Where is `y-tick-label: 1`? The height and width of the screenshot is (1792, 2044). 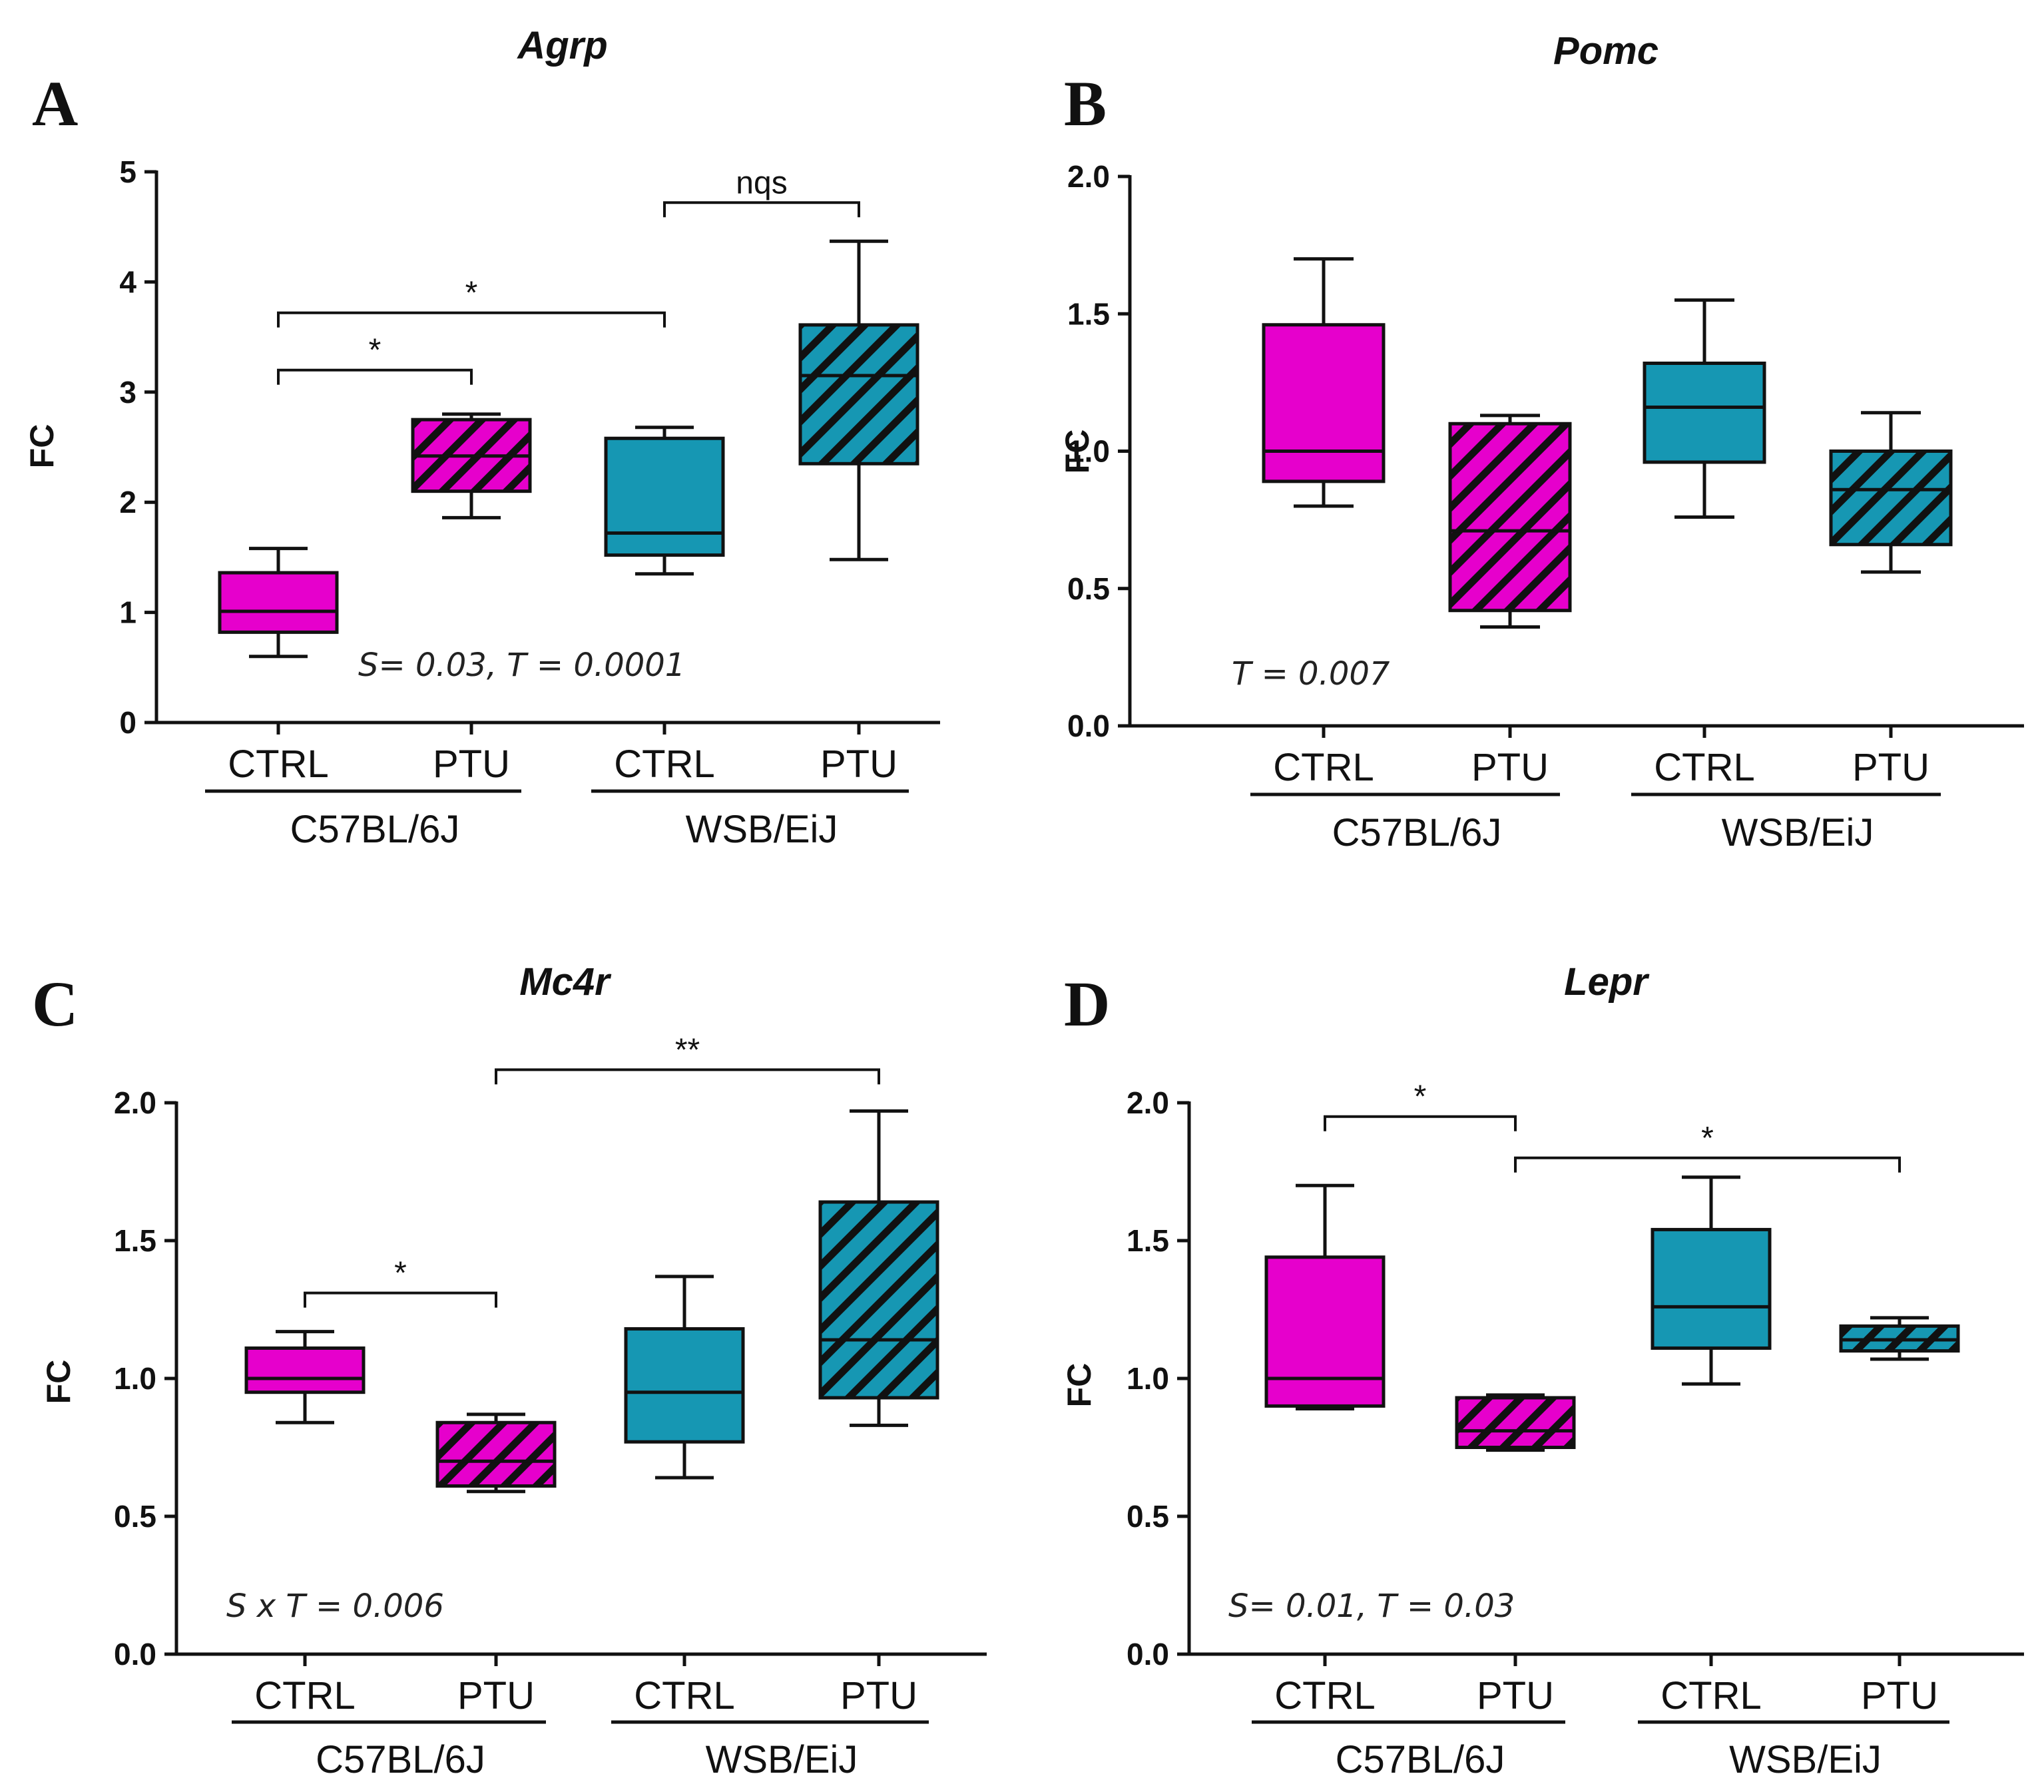
y-tick-label: 1 is located at coordinates (128, 612).